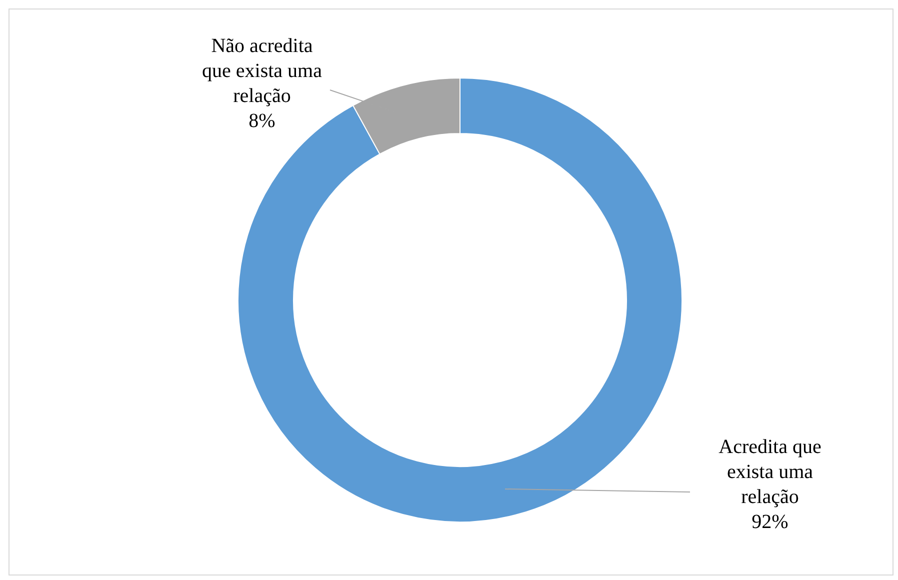  Describe the element at coordinates (262, 71) in the screenshot. I see `slice-label: Não acredita que exista uma relação` at that location.